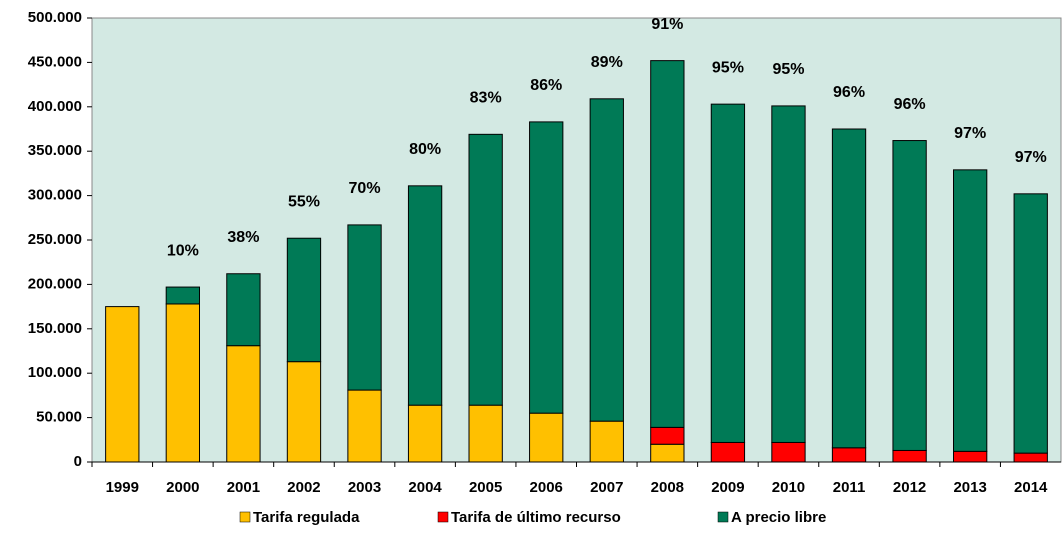 This screenshot has width=1062, height=554. I want to click on y-tick-label: 50.000, so click(59, 417).